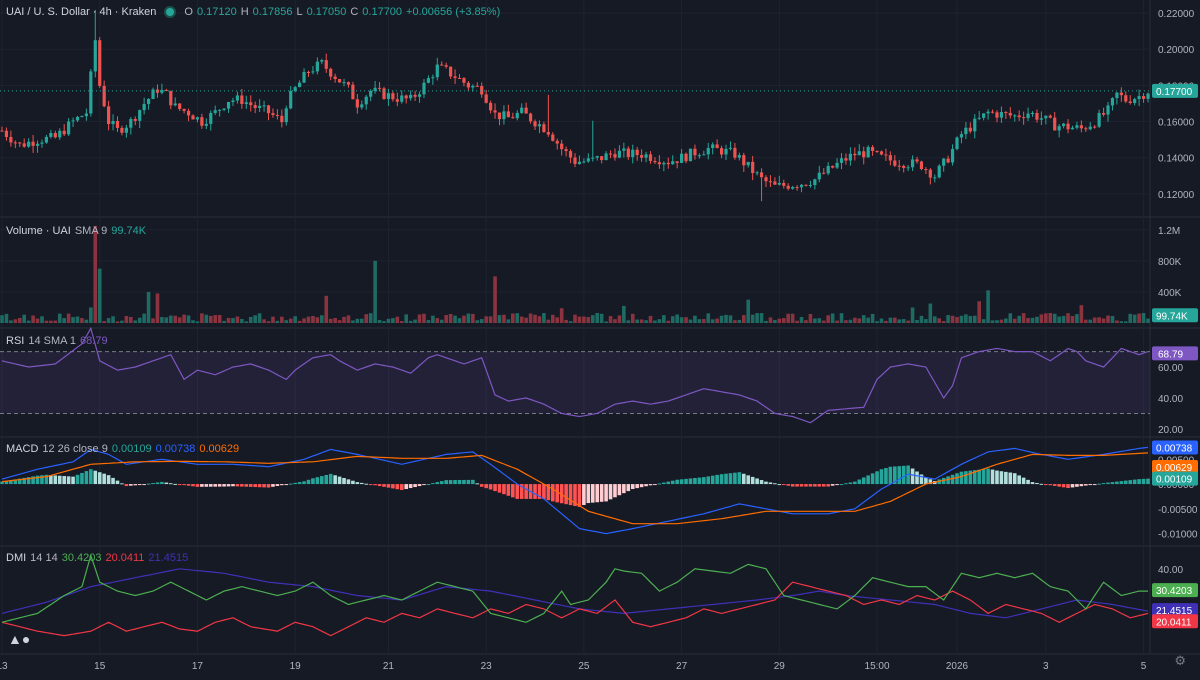 The image size is (1200, 680). I want to click on gear-icon: ⚙, so click(1180, 660).